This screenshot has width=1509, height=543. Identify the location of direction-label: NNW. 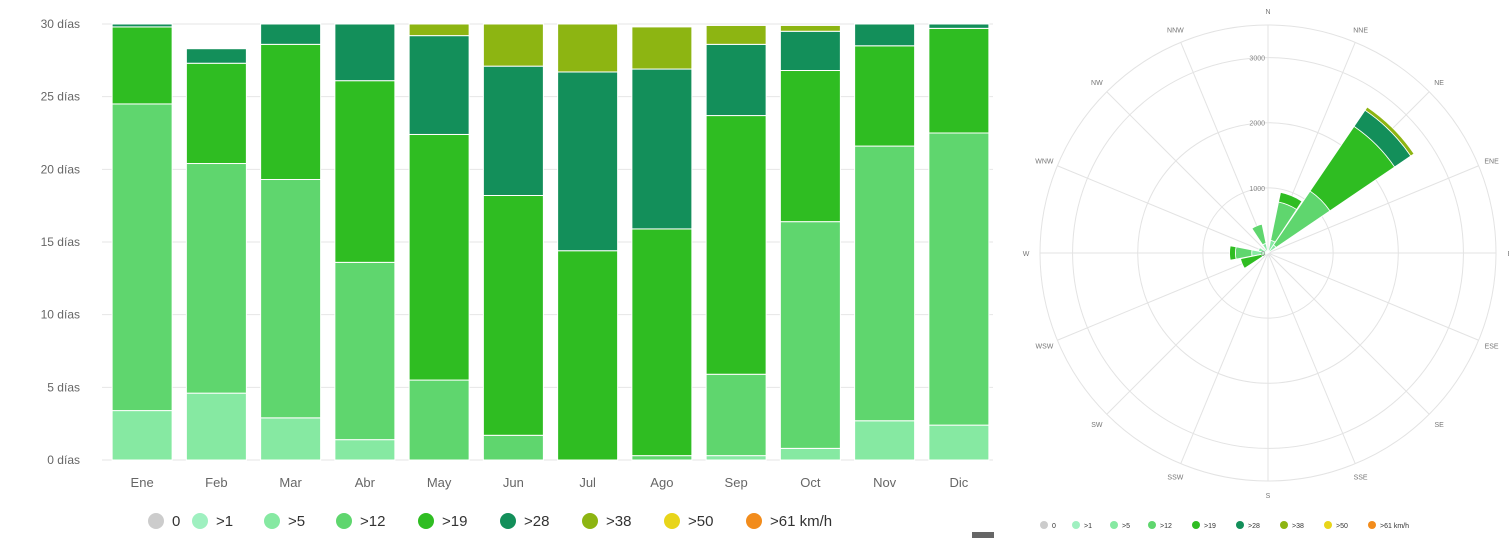
(1175, 30).